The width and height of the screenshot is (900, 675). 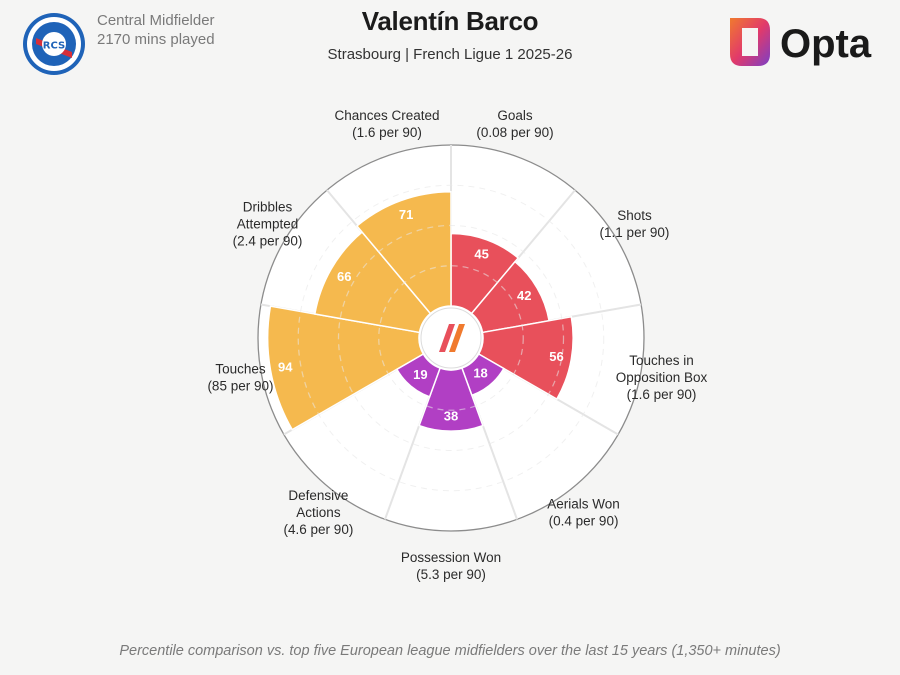 What do you see at coordinates (480, 373) in the screenshot?
I see `percentile-value-label: 18` at bounding box center [480, 373].